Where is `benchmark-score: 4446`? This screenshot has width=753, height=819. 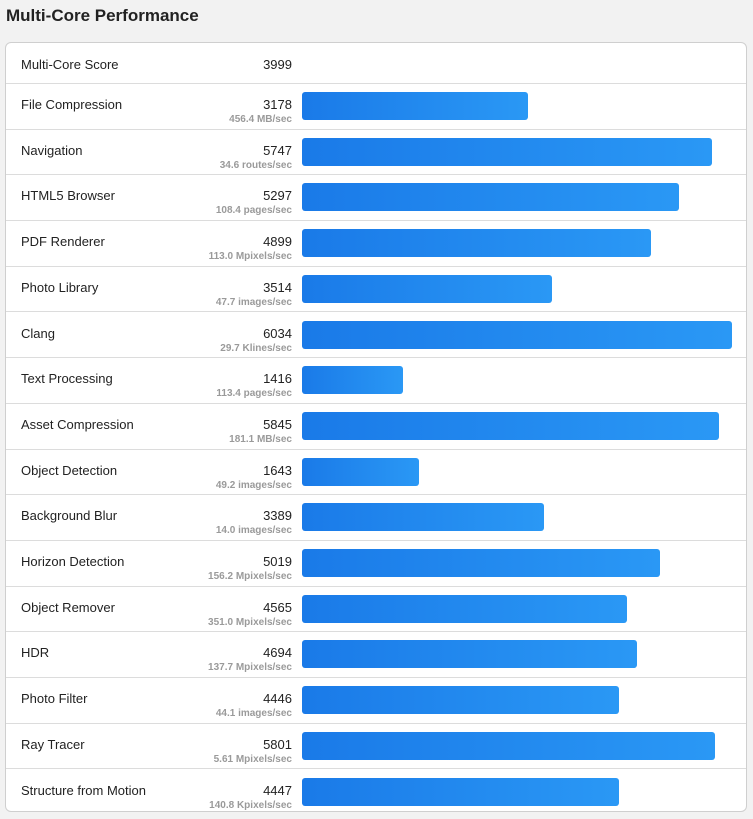 benchmark-score: 4446 is located at coordinates (277, 699).